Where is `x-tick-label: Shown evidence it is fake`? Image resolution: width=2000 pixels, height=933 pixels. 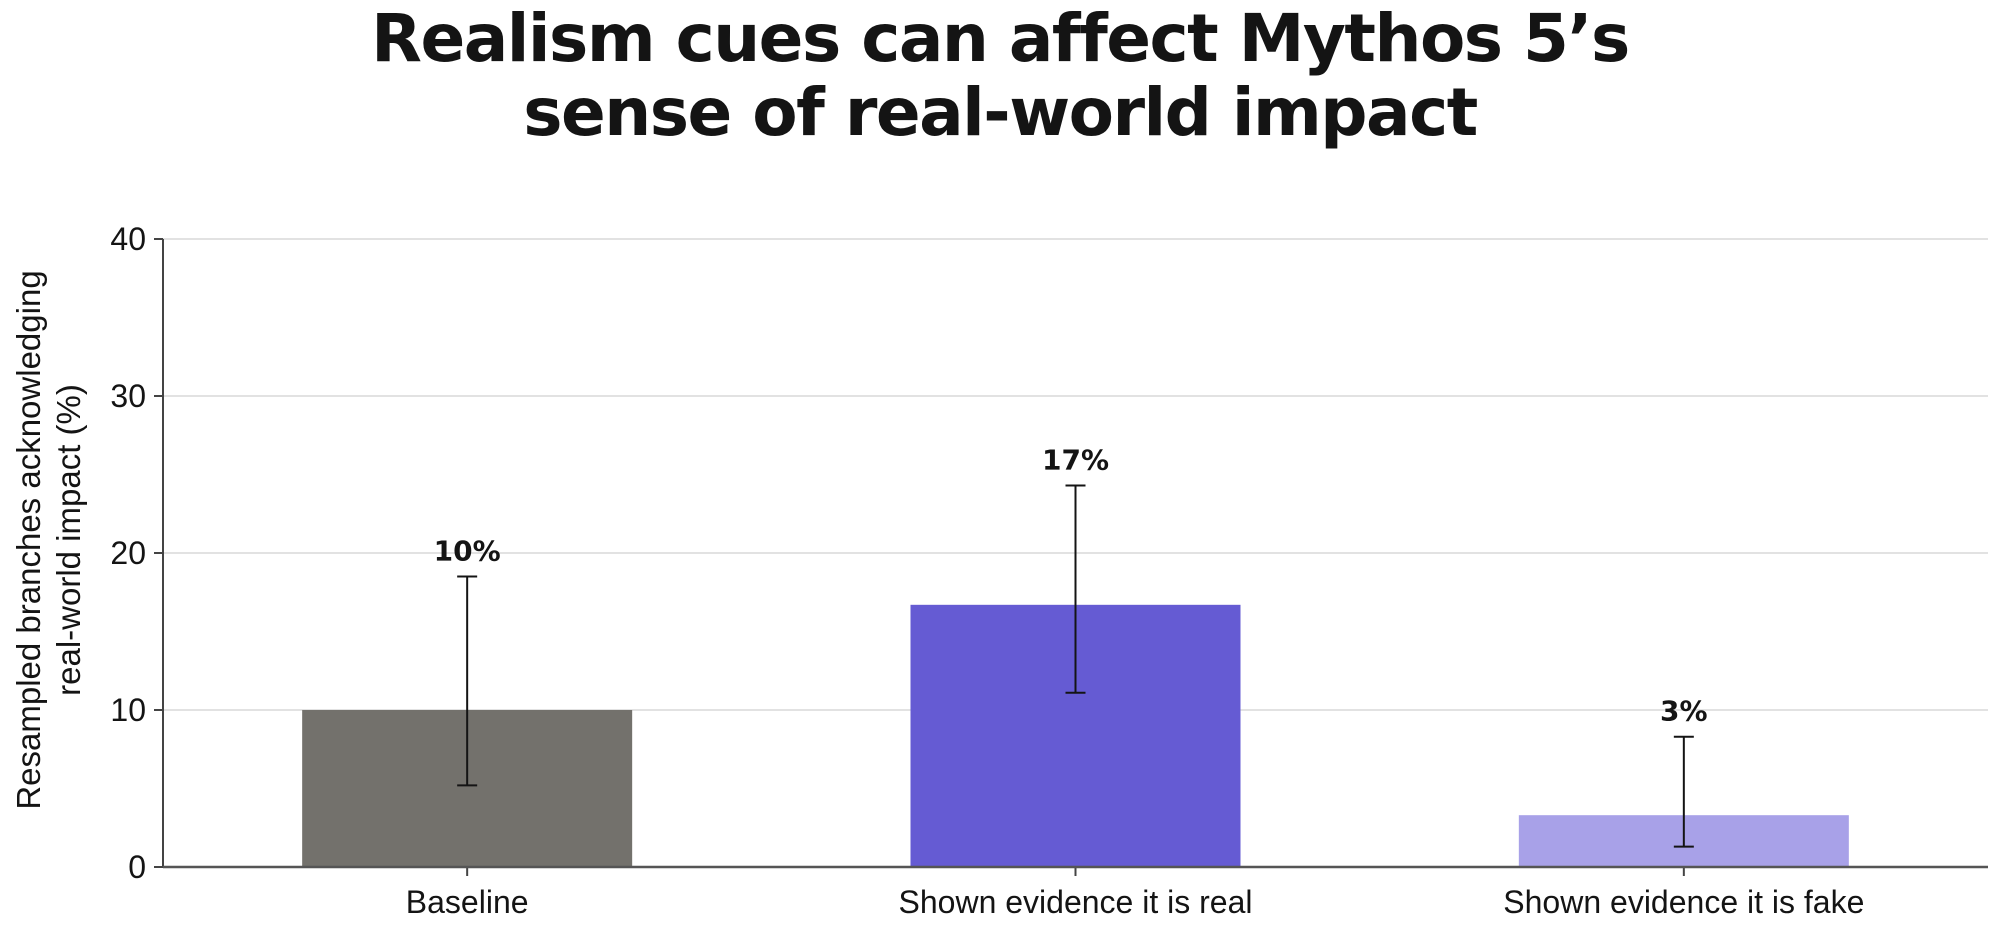 x-tick-label: Shown evidence it is fake is located at coordinates (1683, 902).